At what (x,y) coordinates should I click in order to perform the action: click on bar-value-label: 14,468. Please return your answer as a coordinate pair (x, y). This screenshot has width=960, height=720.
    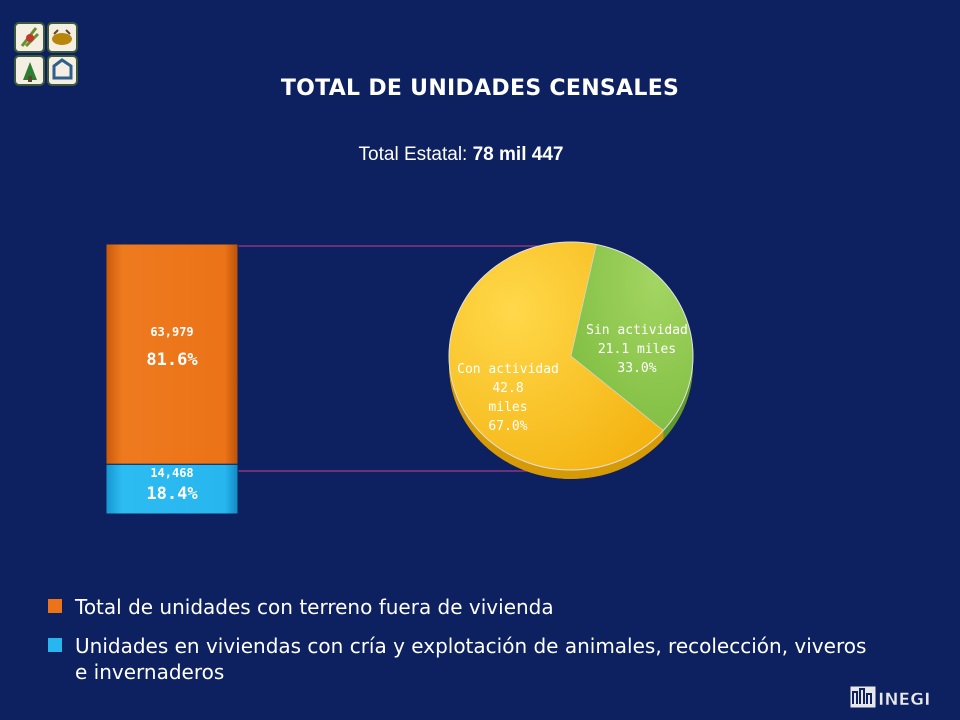
    Looking at the image, I should click on (171, 473).